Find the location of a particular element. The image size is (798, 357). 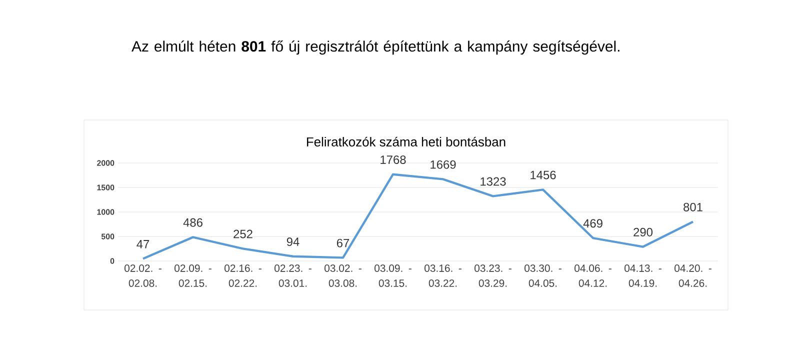

chart-title: Feliratkozók száma heti bontásban is located at coordinates (406, 141).